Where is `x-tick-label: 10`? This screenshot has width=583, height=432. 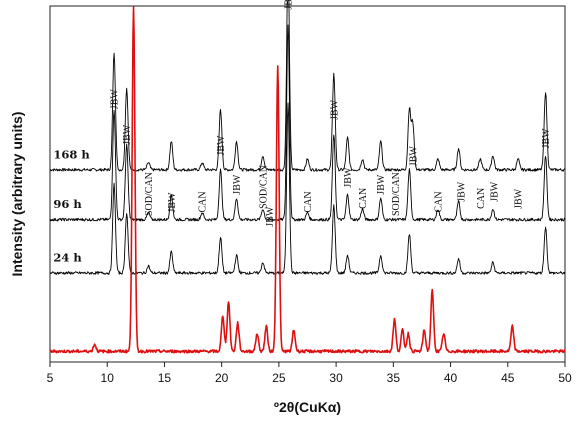
x-tick-label: 10 is located at coordinates (108, 378).